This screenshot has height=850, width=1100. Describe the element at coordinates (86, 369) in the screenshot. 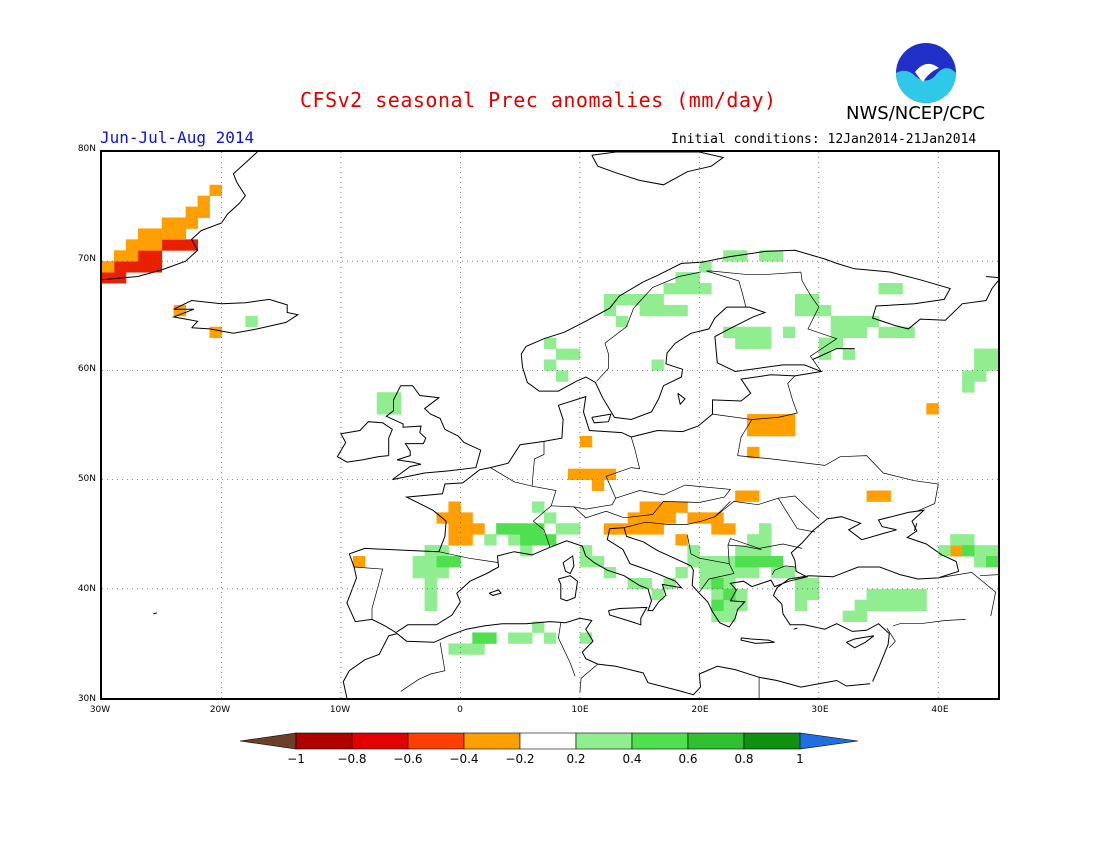

I see `latitude-label: 60N` at that location.